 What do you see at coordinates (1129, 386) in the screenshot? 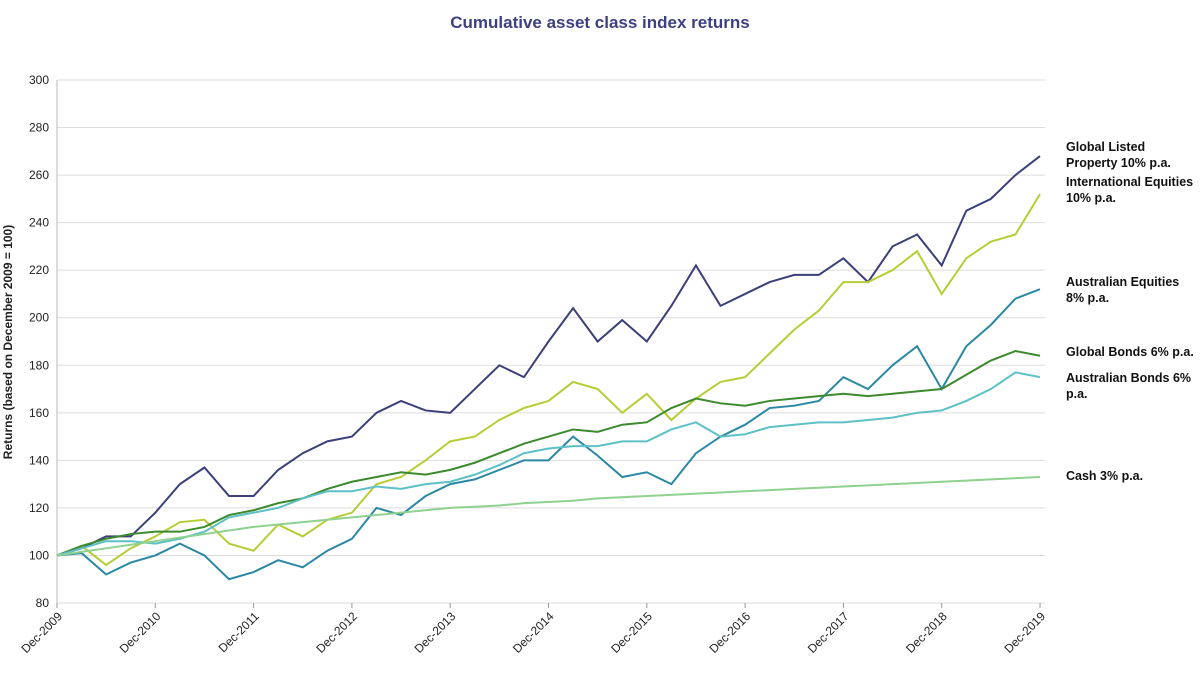
I see `series-label: Australian Bonds 6% p.a.` at bounding box center [1129, 386].